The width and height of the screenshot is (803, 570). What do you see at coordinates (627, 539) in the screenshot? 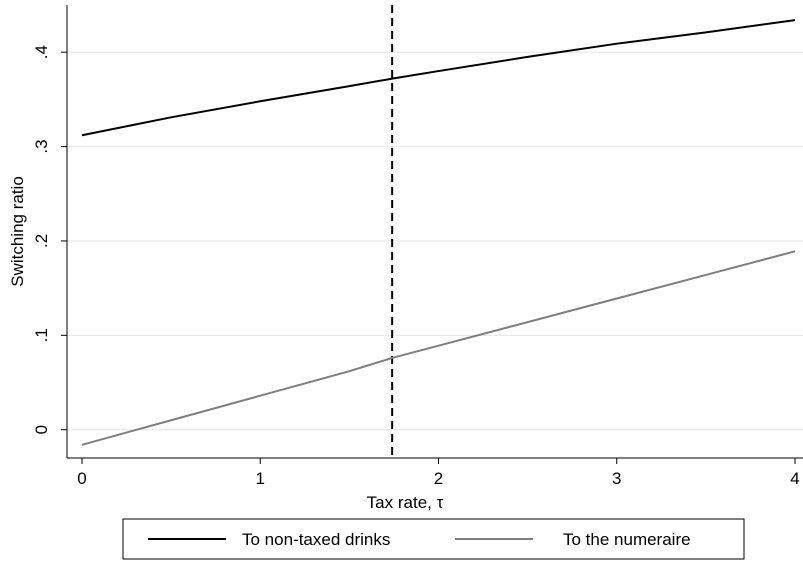
I see `legend-label-1: To the numeraire` at bounding box center [627, 539].